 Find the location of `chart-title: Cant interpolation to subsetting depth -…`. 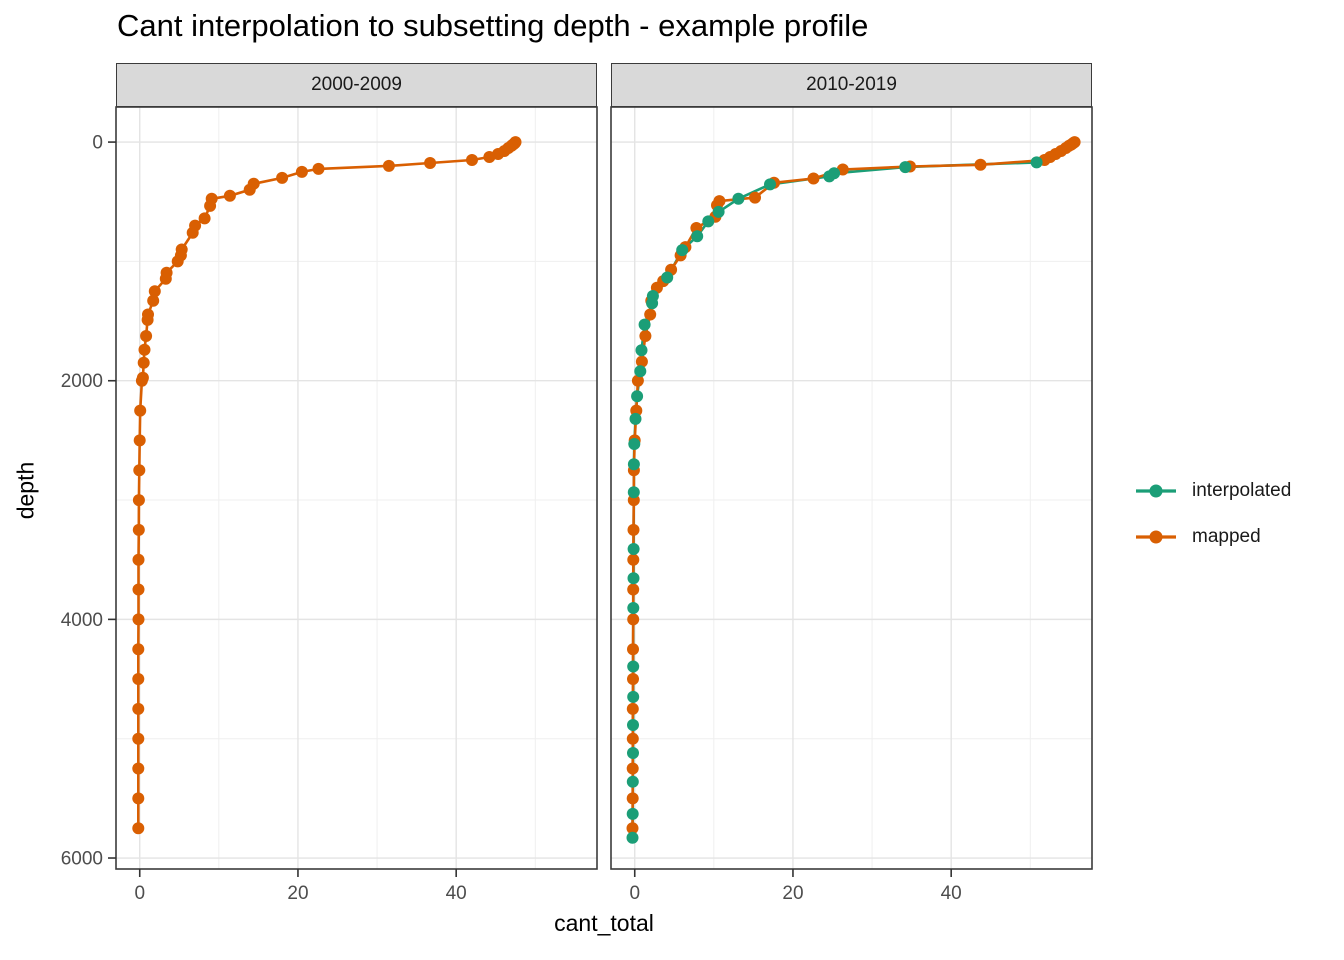

chart-title: Cant interpolation to subsetting depth -… is located at coordinates (493, 25).